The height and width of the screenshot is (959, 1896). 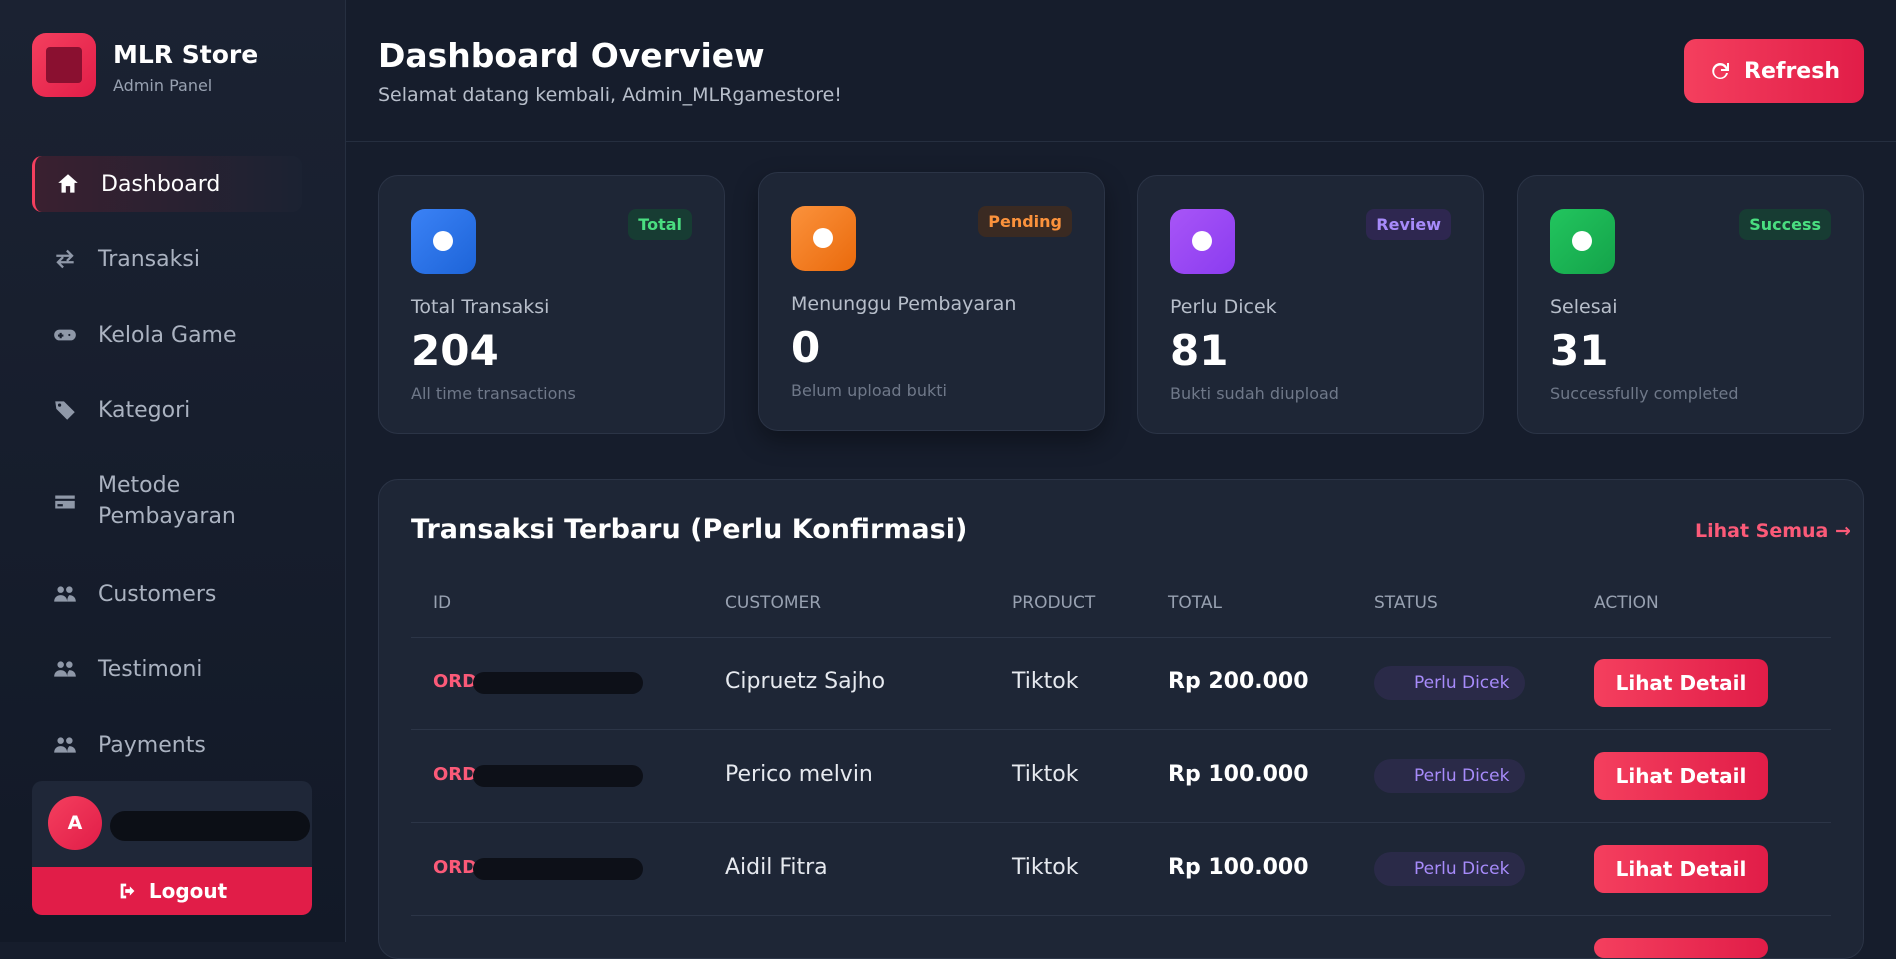 I want to click on stat-value: 204, so click(x=455, y=350).